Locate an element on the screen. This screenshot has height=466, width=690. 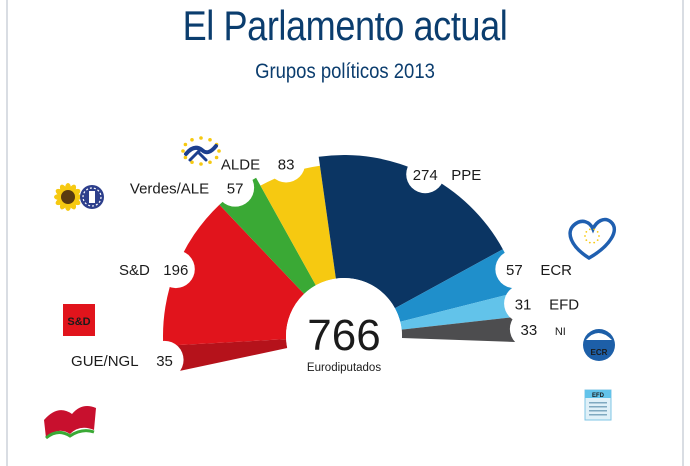
value-bubble-s-d is located at coordinates (175, 269).